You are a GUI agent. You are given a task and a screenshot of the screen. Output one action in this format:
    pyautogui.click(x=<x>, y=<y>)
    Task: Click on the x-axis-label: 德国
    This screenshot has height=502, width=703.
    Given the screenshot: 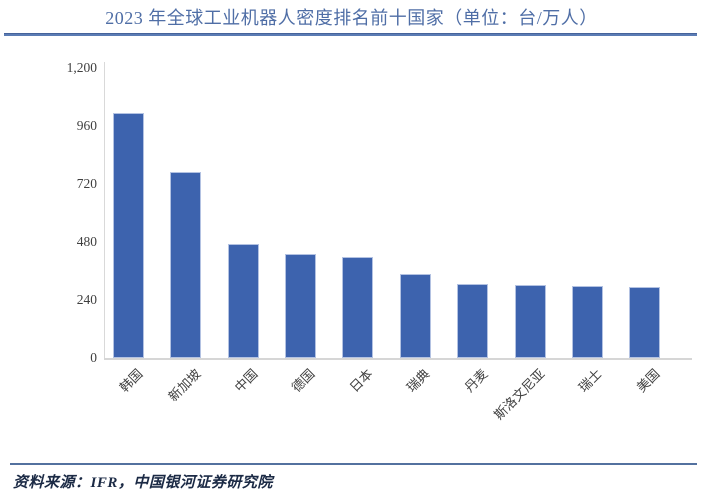 What is the action you would take?
    pyautogui.click(x=304, y=381)
    